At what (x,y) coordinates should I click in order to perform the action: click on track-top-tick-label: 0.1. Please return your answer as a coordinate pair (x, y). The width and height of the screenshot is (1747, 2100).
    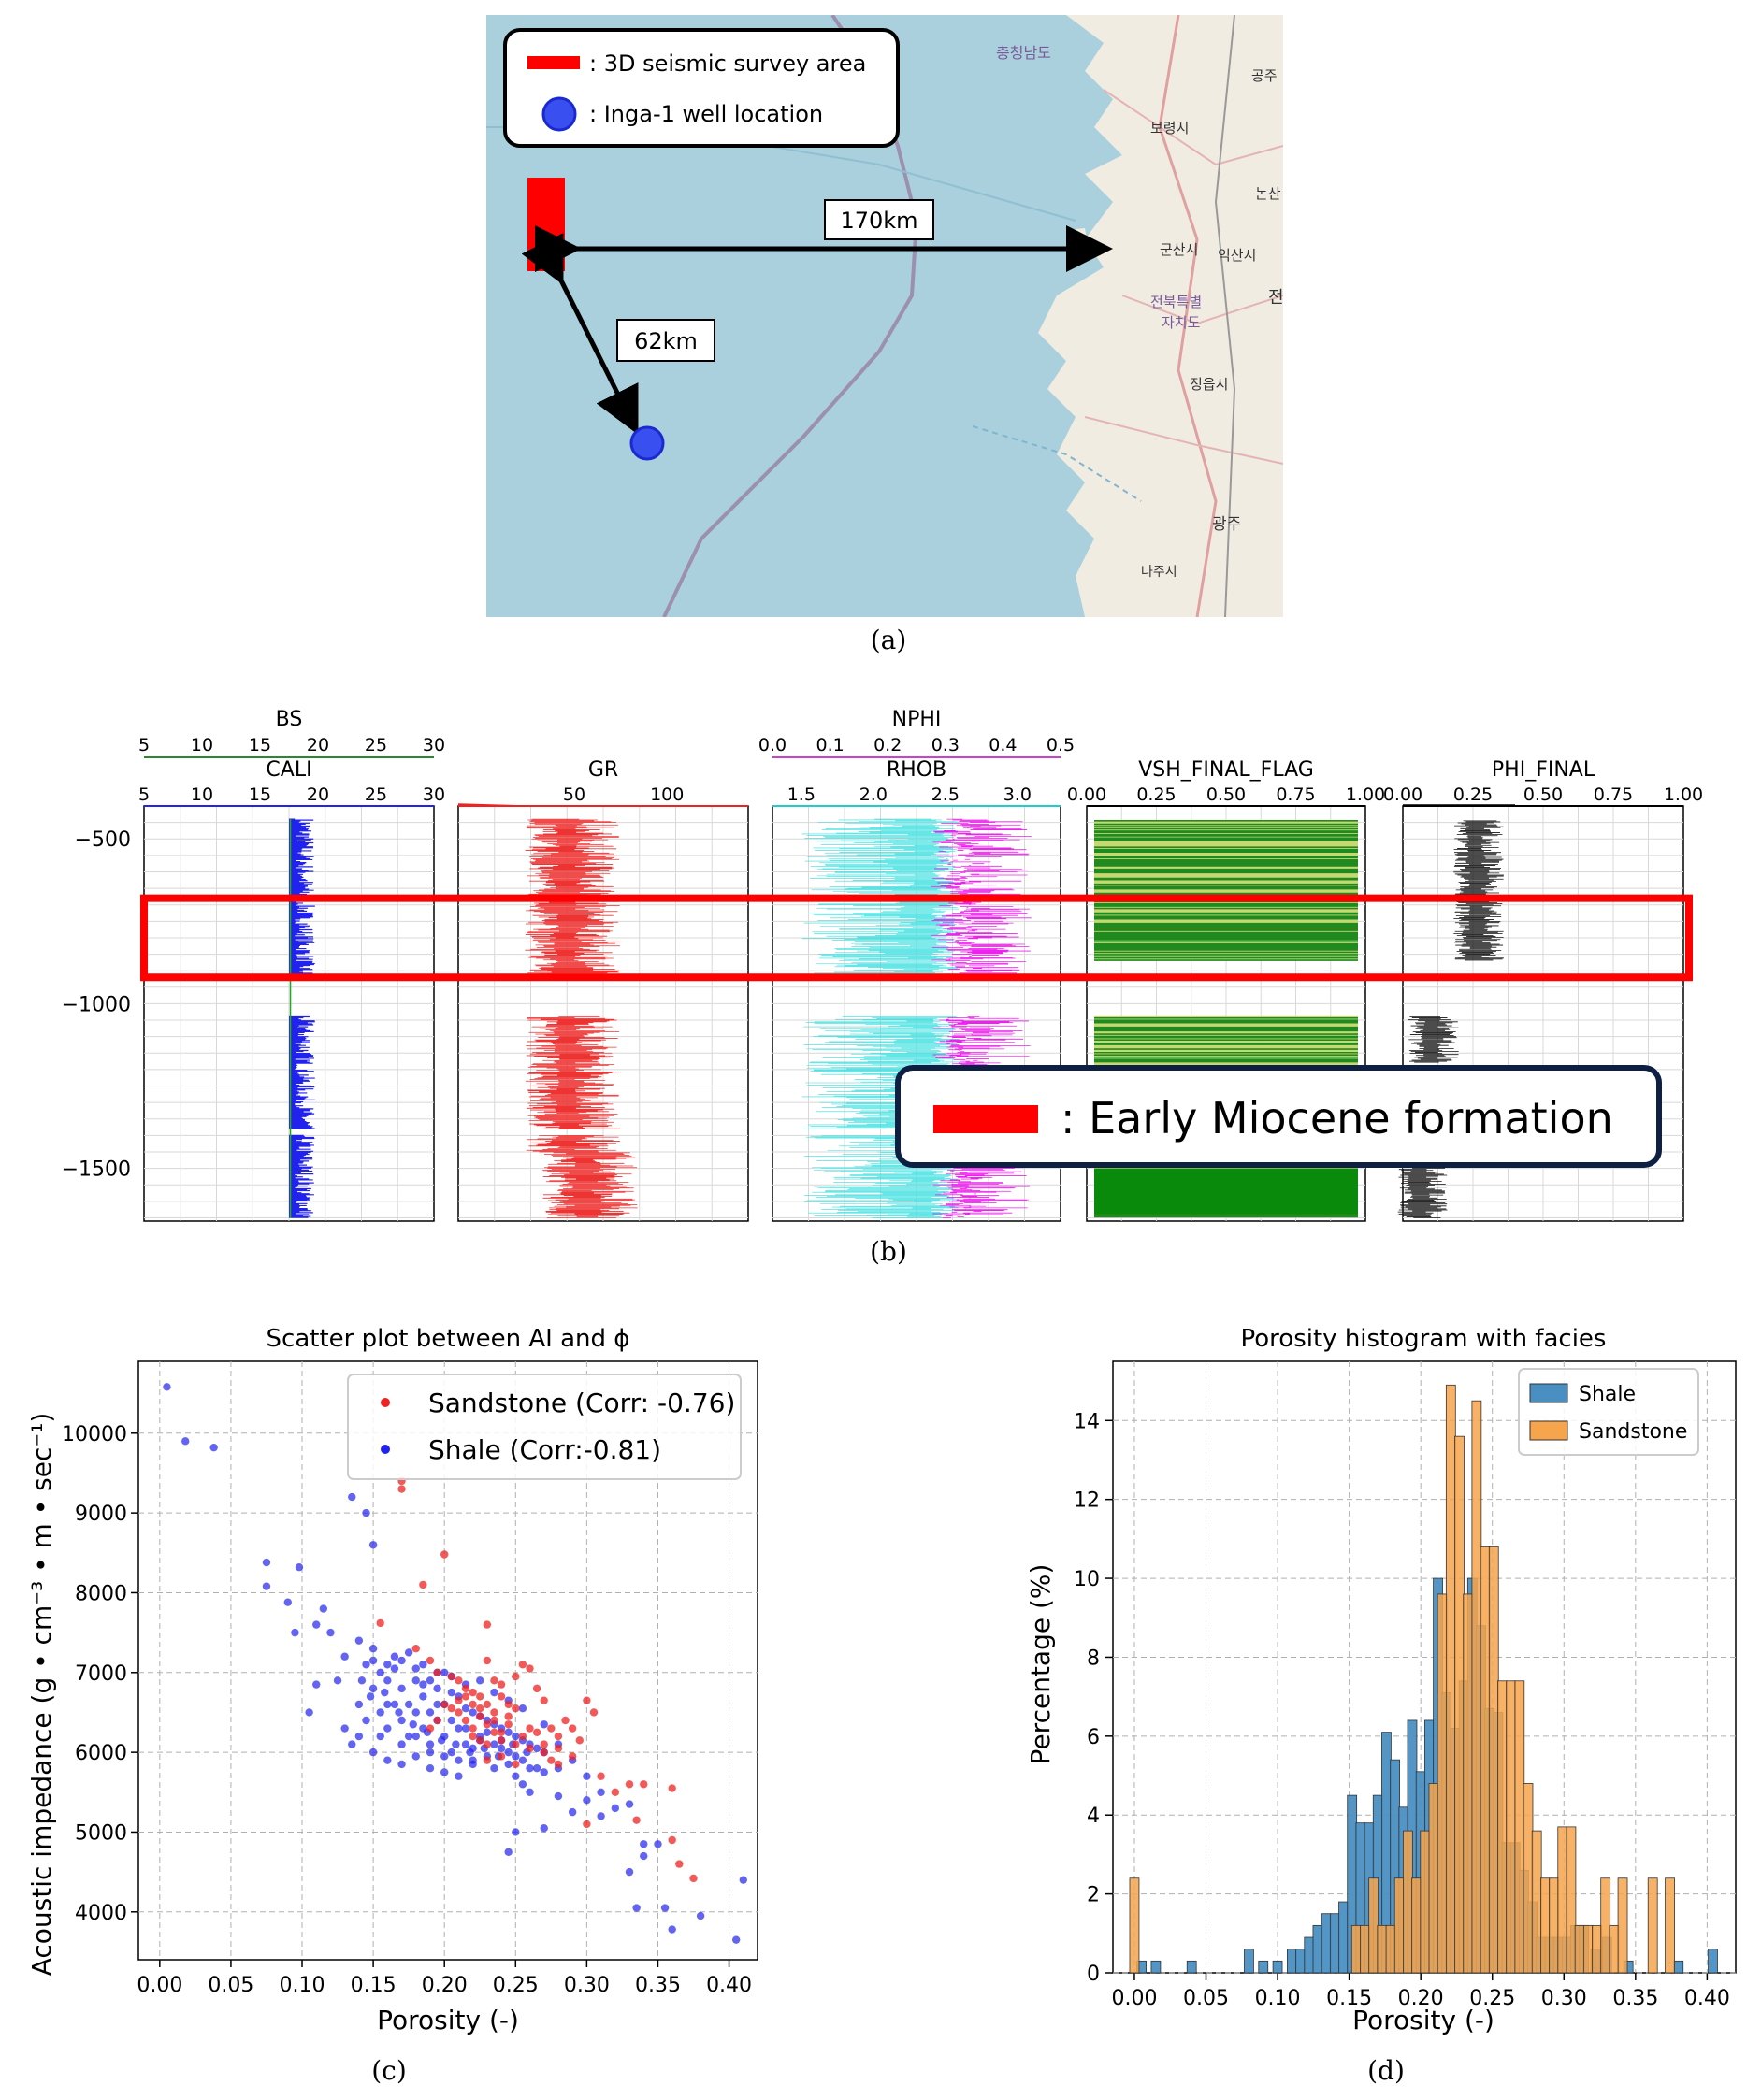
    Looking at the image, I should click on (830, 745).